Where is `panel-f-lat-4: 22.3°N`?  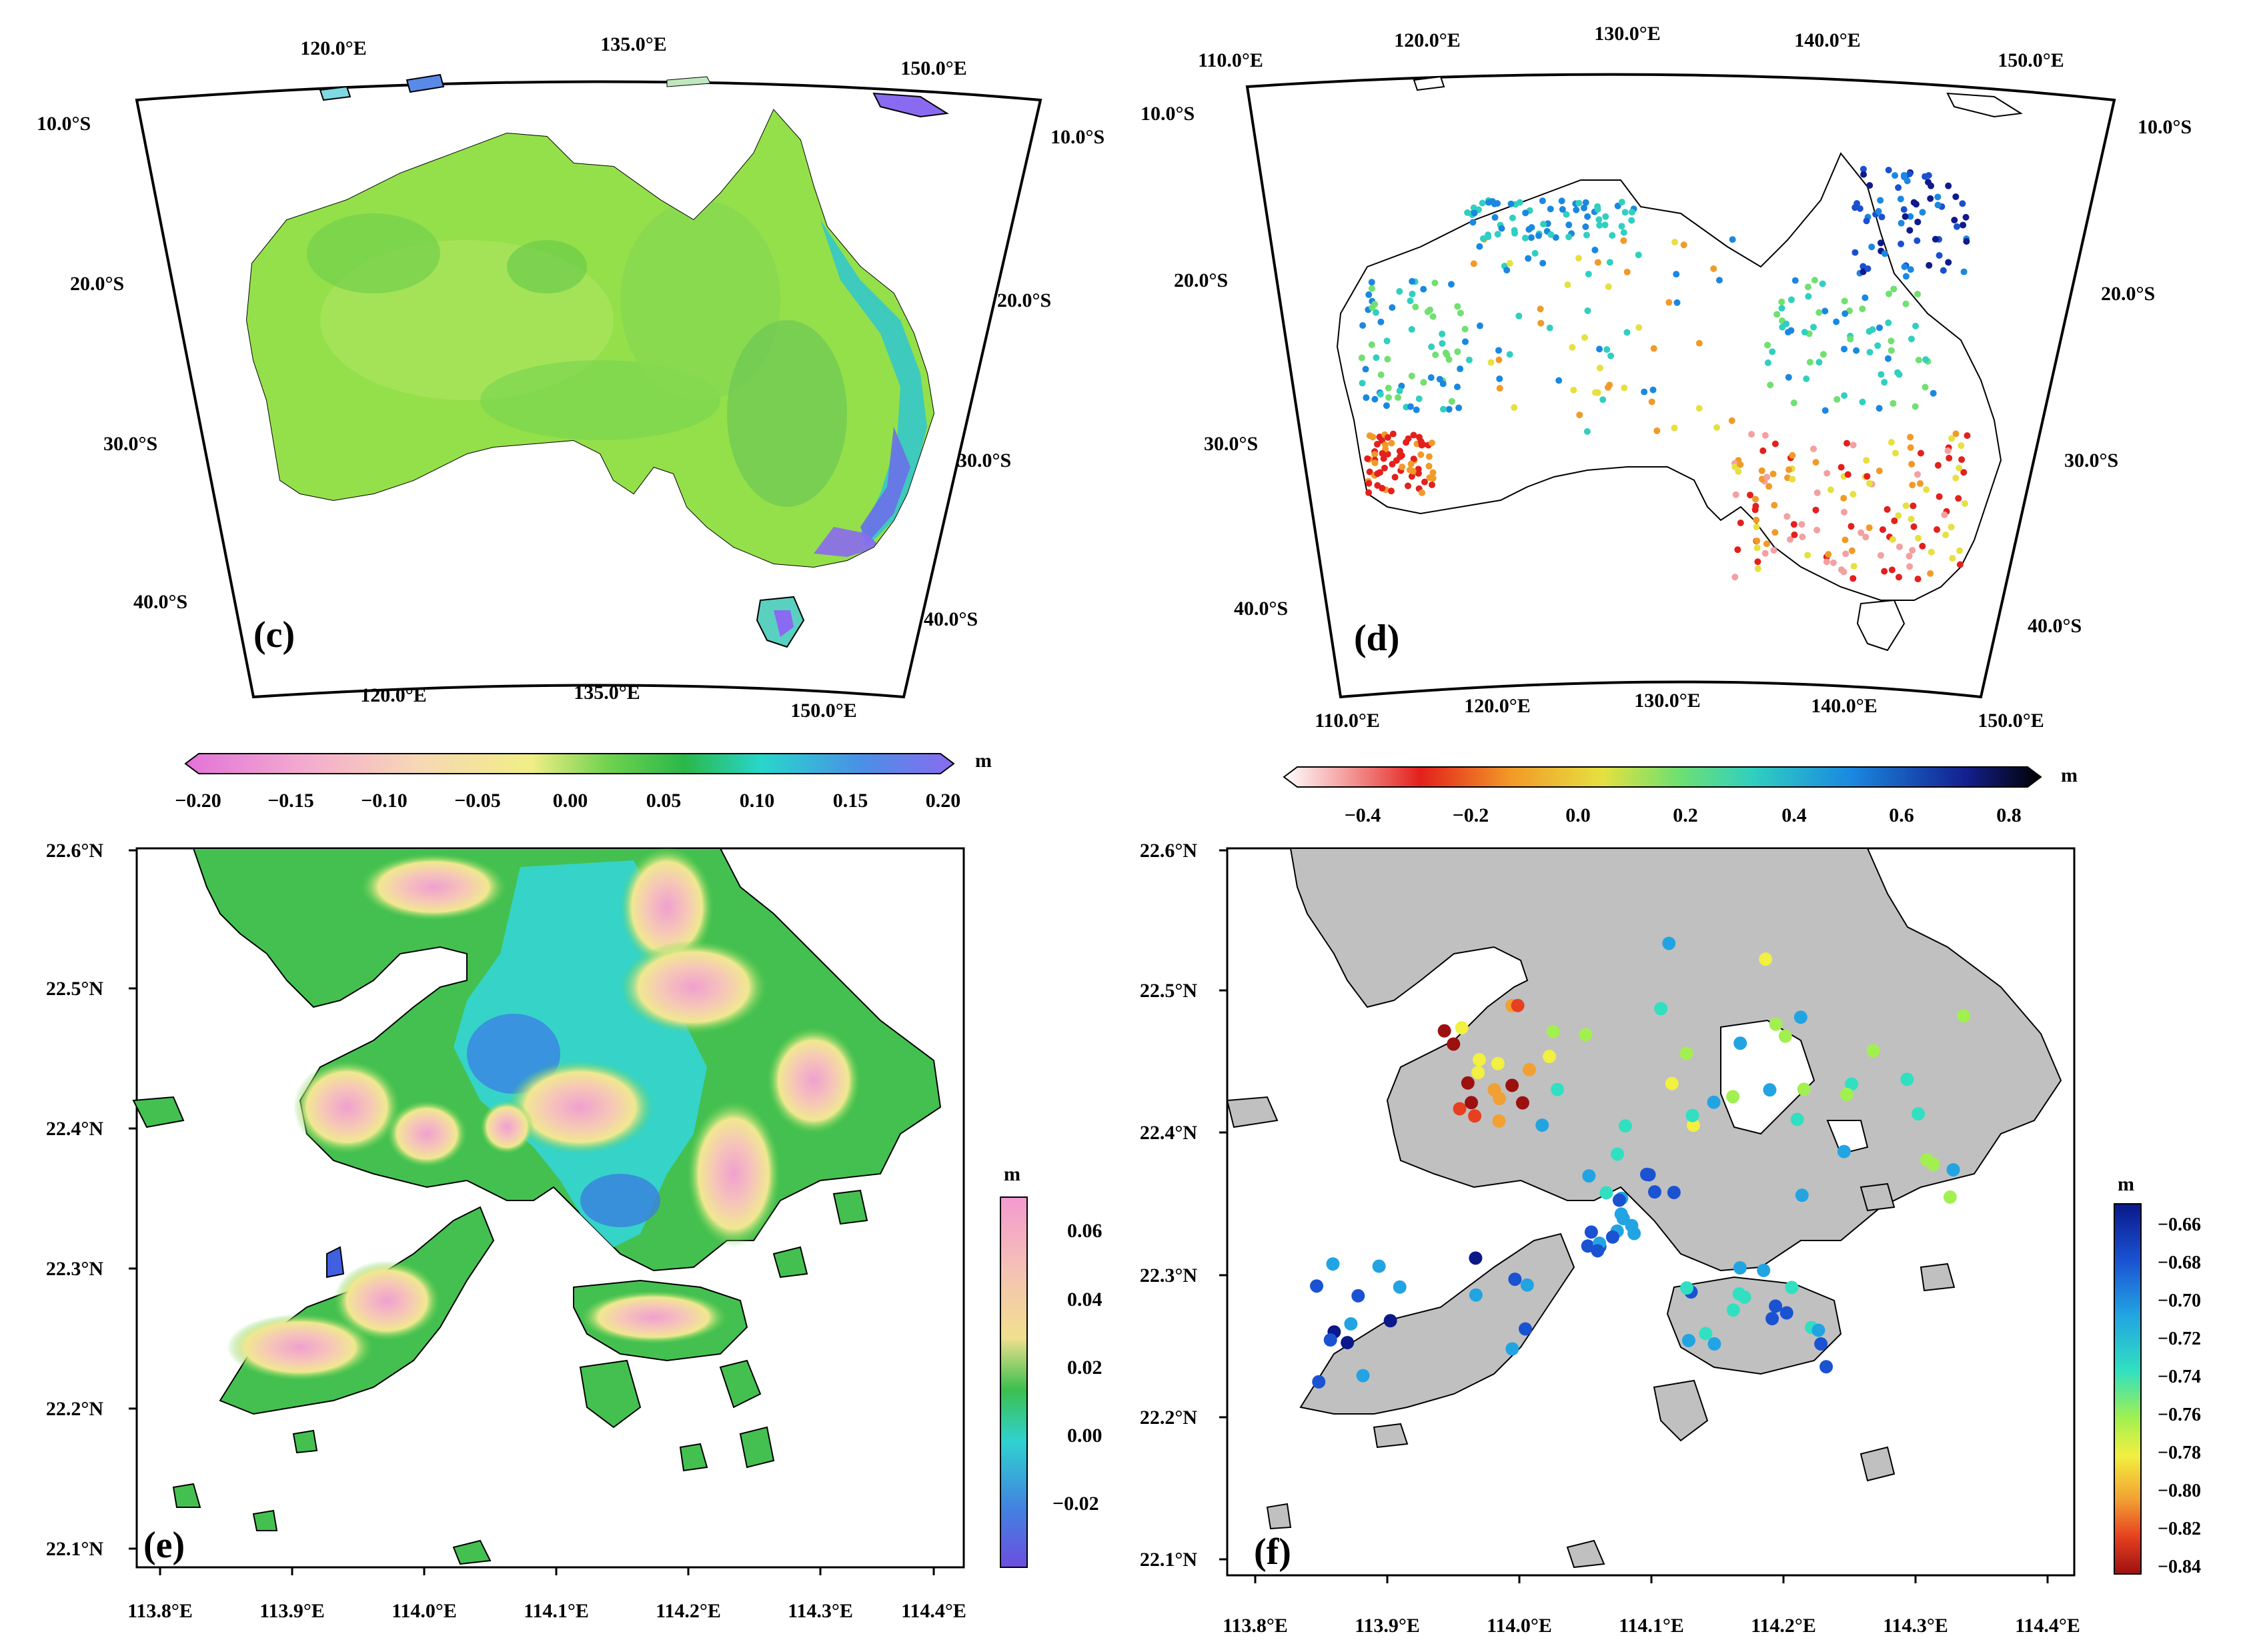 panel-f-lat-4: 22.3°N is located at coordinates (1168, 1276).